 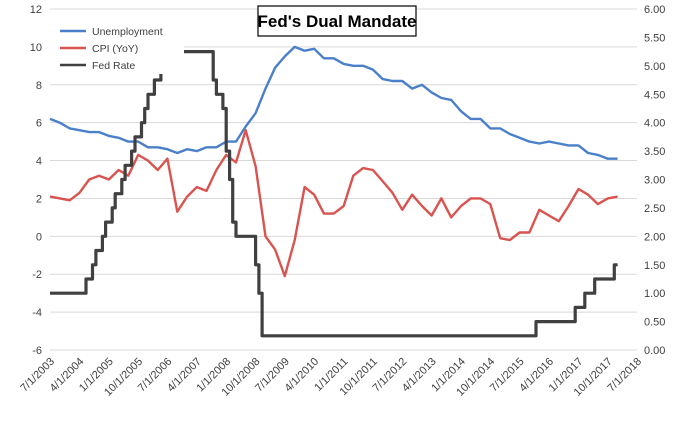 I want to click on legend: Unemployment CPI (YoY) Fed Rate, so click(x=117, y=44).